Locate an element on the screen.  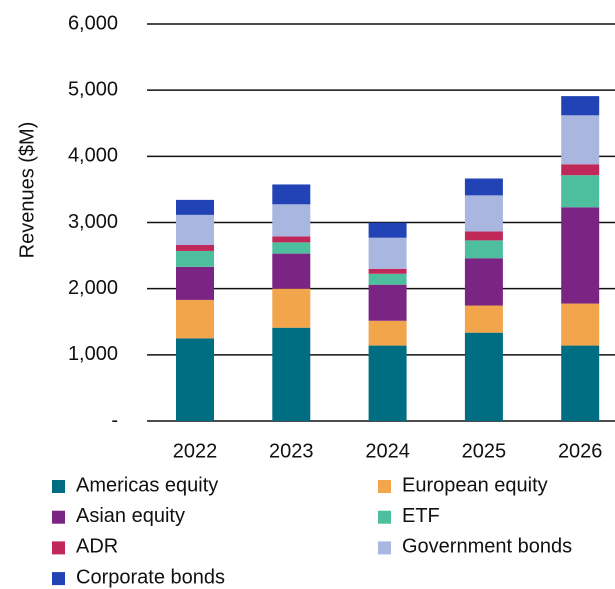
legend-label: Government bonds is located at coordinates (487, 547).